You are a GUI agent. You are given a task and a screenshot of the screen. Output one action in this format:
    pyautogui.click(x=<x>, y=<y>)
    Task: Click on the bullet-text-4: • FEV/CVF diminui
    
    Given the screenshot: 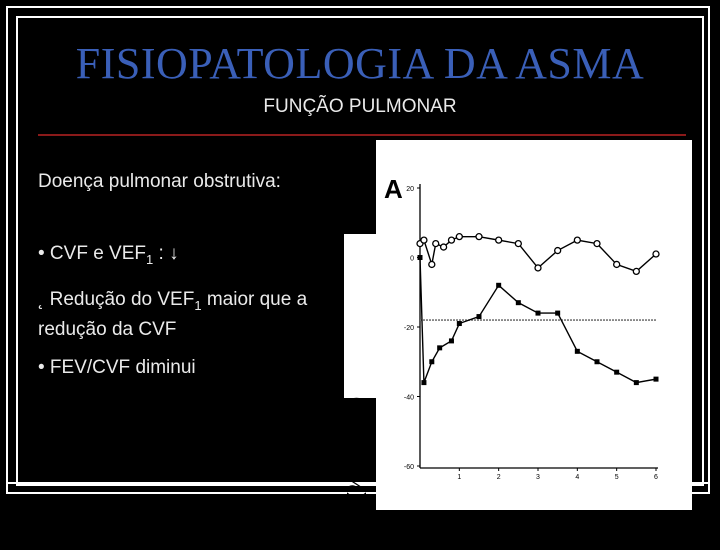 What is the action you would take?
    pyautogui.click(x=117, y=367)
    